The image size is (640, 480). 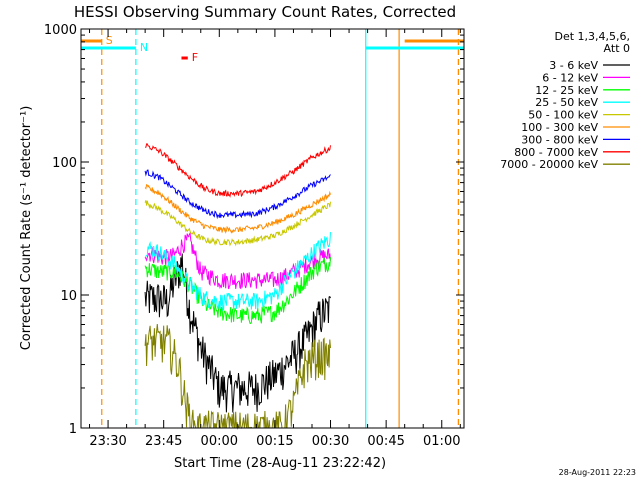 What do you see at coordinates (109, 40) in the screenshot?
I see `state-bar-label-s: S` at bounding box center [109, 40].